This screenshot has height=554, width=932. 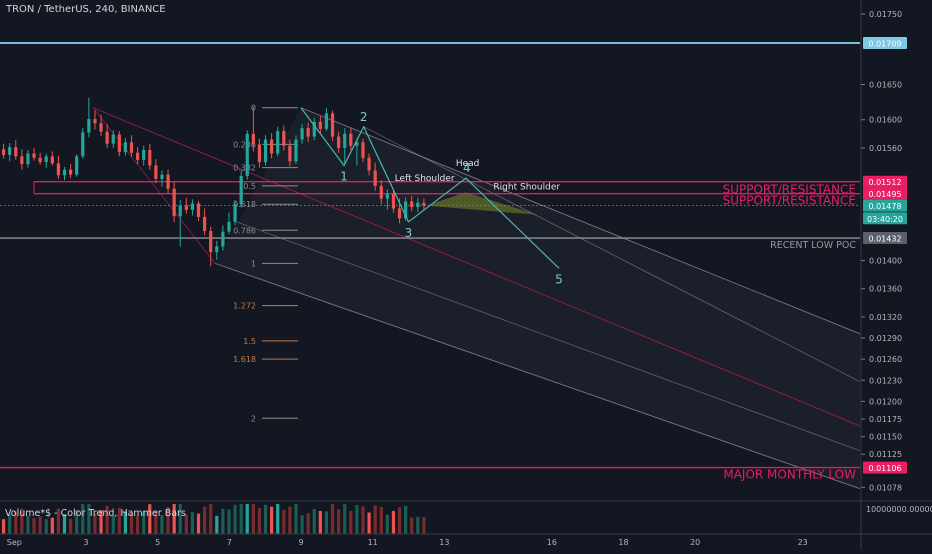 What do you see at coordinates (885, 419) in the screenshot?
I see `y-tick-label-11: 0.01175` at bounding box center [885, 419].